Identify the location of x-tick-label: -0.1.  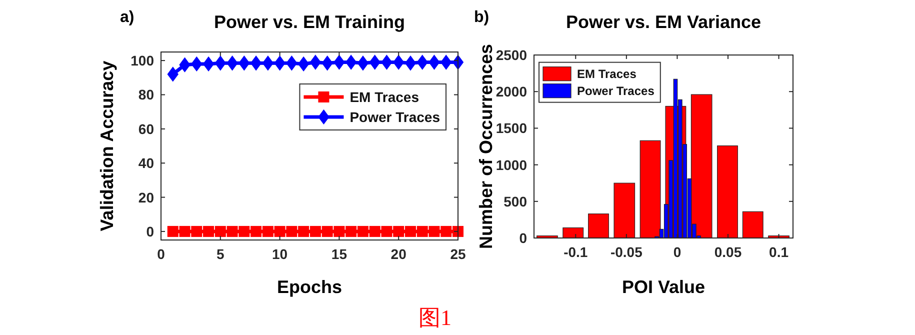
(576, 252).